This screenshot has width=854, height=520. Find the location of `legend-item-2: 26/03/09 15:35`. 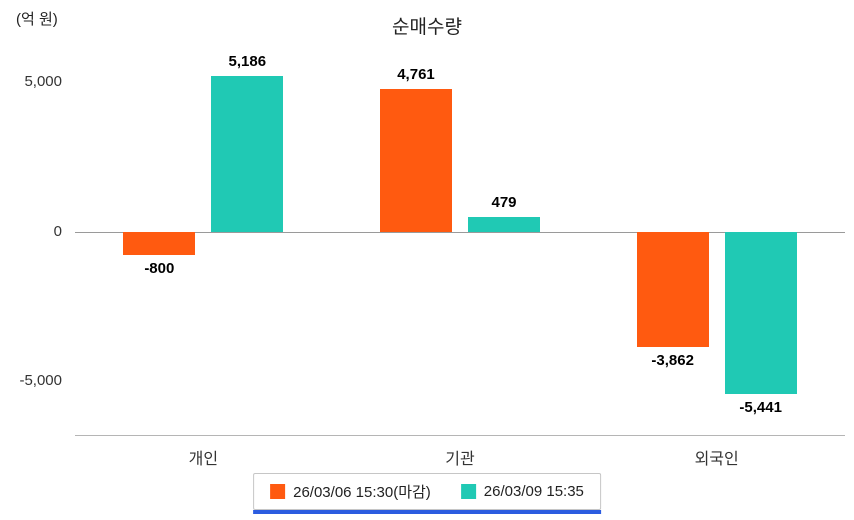

legend-item-2: 26/03/09 15:35 is located at coordinates (522, 491).